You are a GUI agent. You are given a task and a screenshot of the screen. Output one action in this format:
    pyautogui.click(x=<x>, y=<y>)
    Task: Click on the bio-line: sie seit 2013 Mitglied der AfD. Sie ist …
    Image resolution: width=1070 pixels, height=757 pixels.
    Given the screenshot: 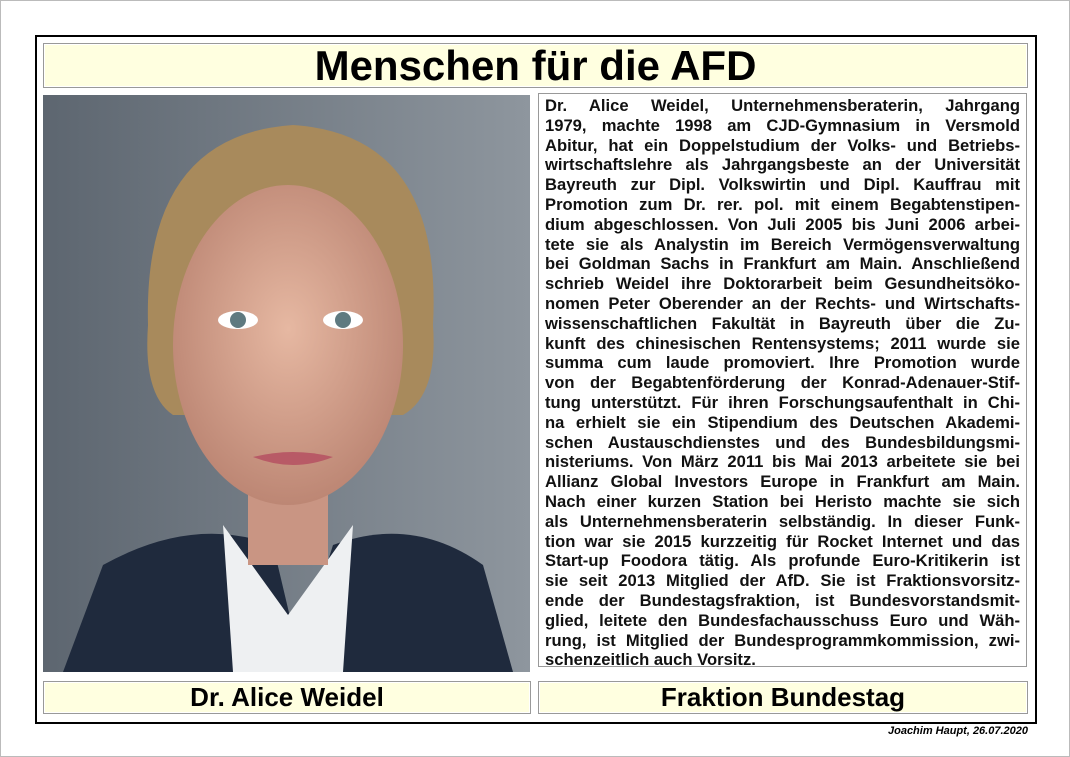 What is the action you would take?
    pyautogui.click(x=782, y=581)
    